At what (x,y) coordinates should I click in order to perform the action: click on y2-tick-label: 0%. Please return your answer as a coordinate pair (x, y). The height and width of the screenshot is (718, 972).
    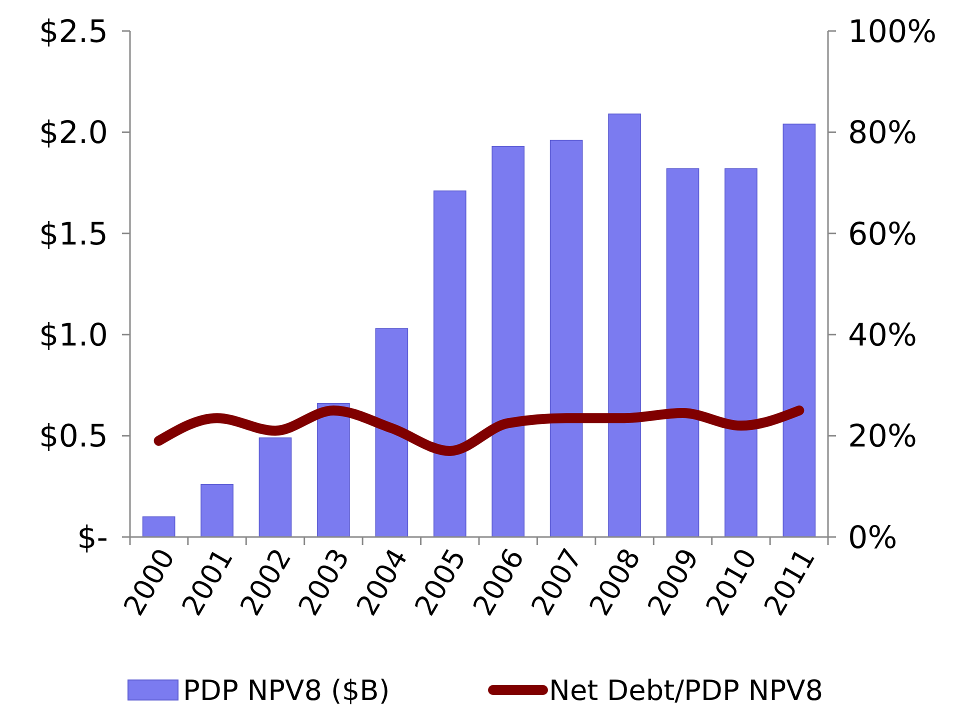
    Looking at the image, I should click on (873, 538).